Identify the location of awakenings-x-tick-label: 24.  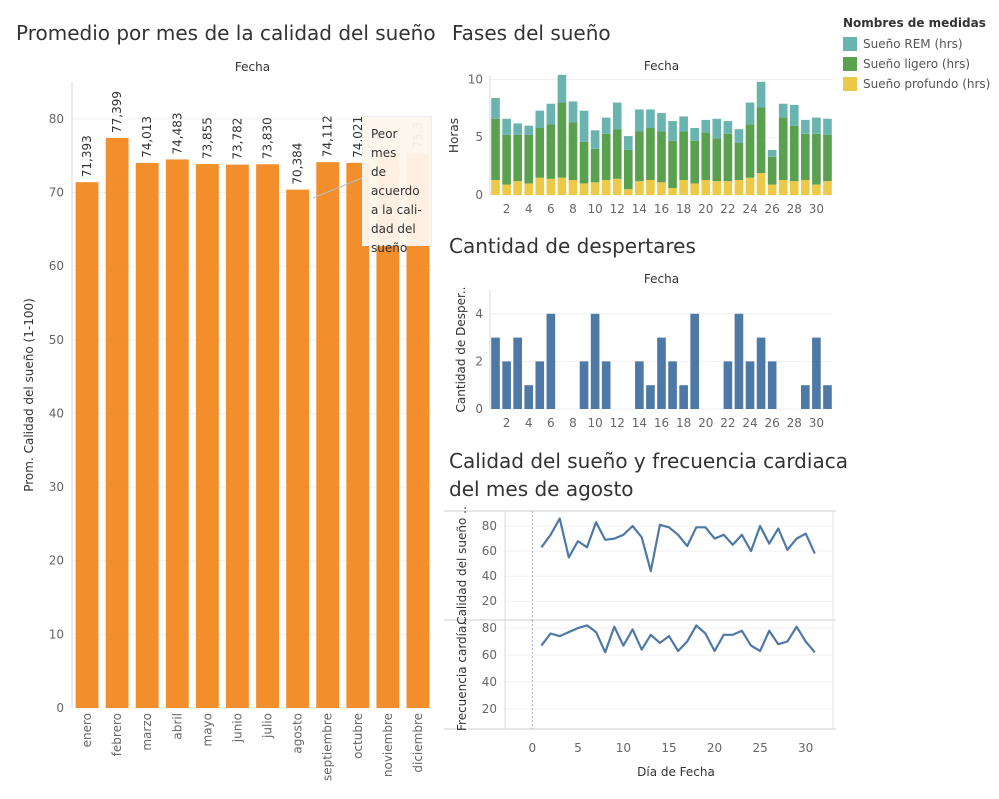
(749, 423).